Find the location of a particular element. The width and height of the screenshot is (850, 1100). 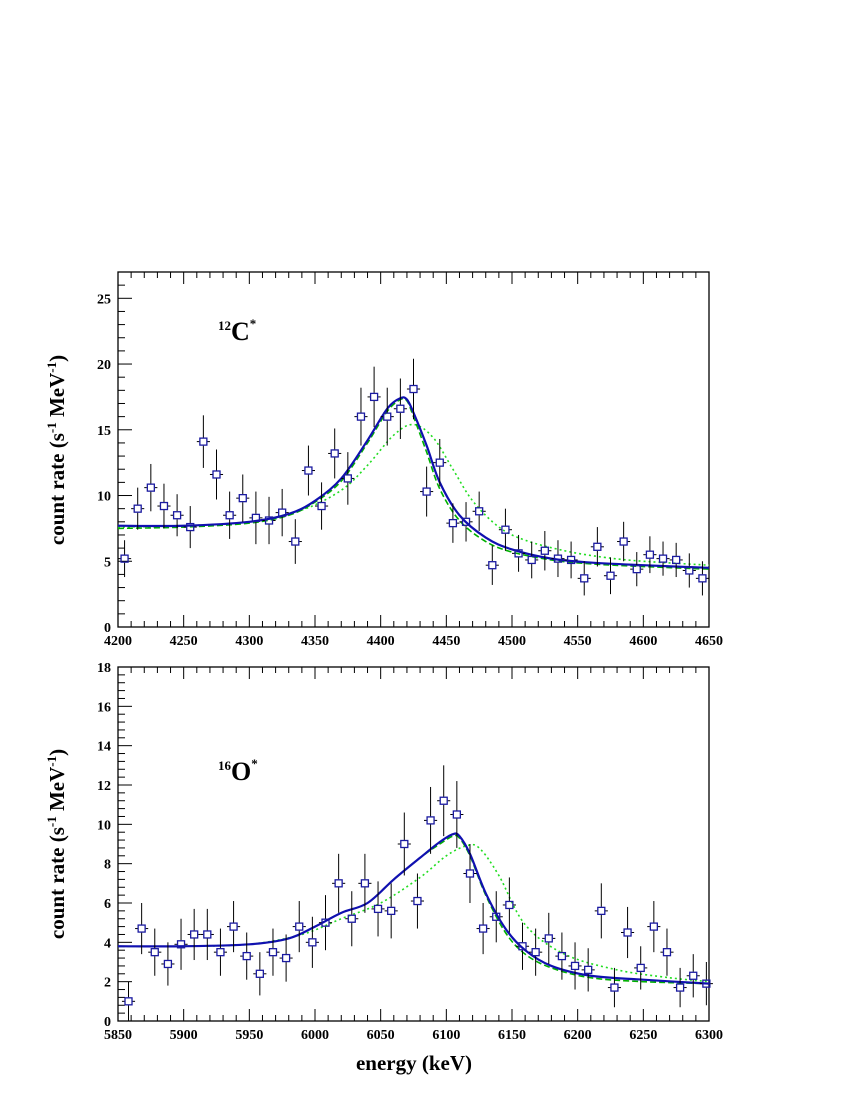

fit-curve-solid is located at coordinates (413, 908).